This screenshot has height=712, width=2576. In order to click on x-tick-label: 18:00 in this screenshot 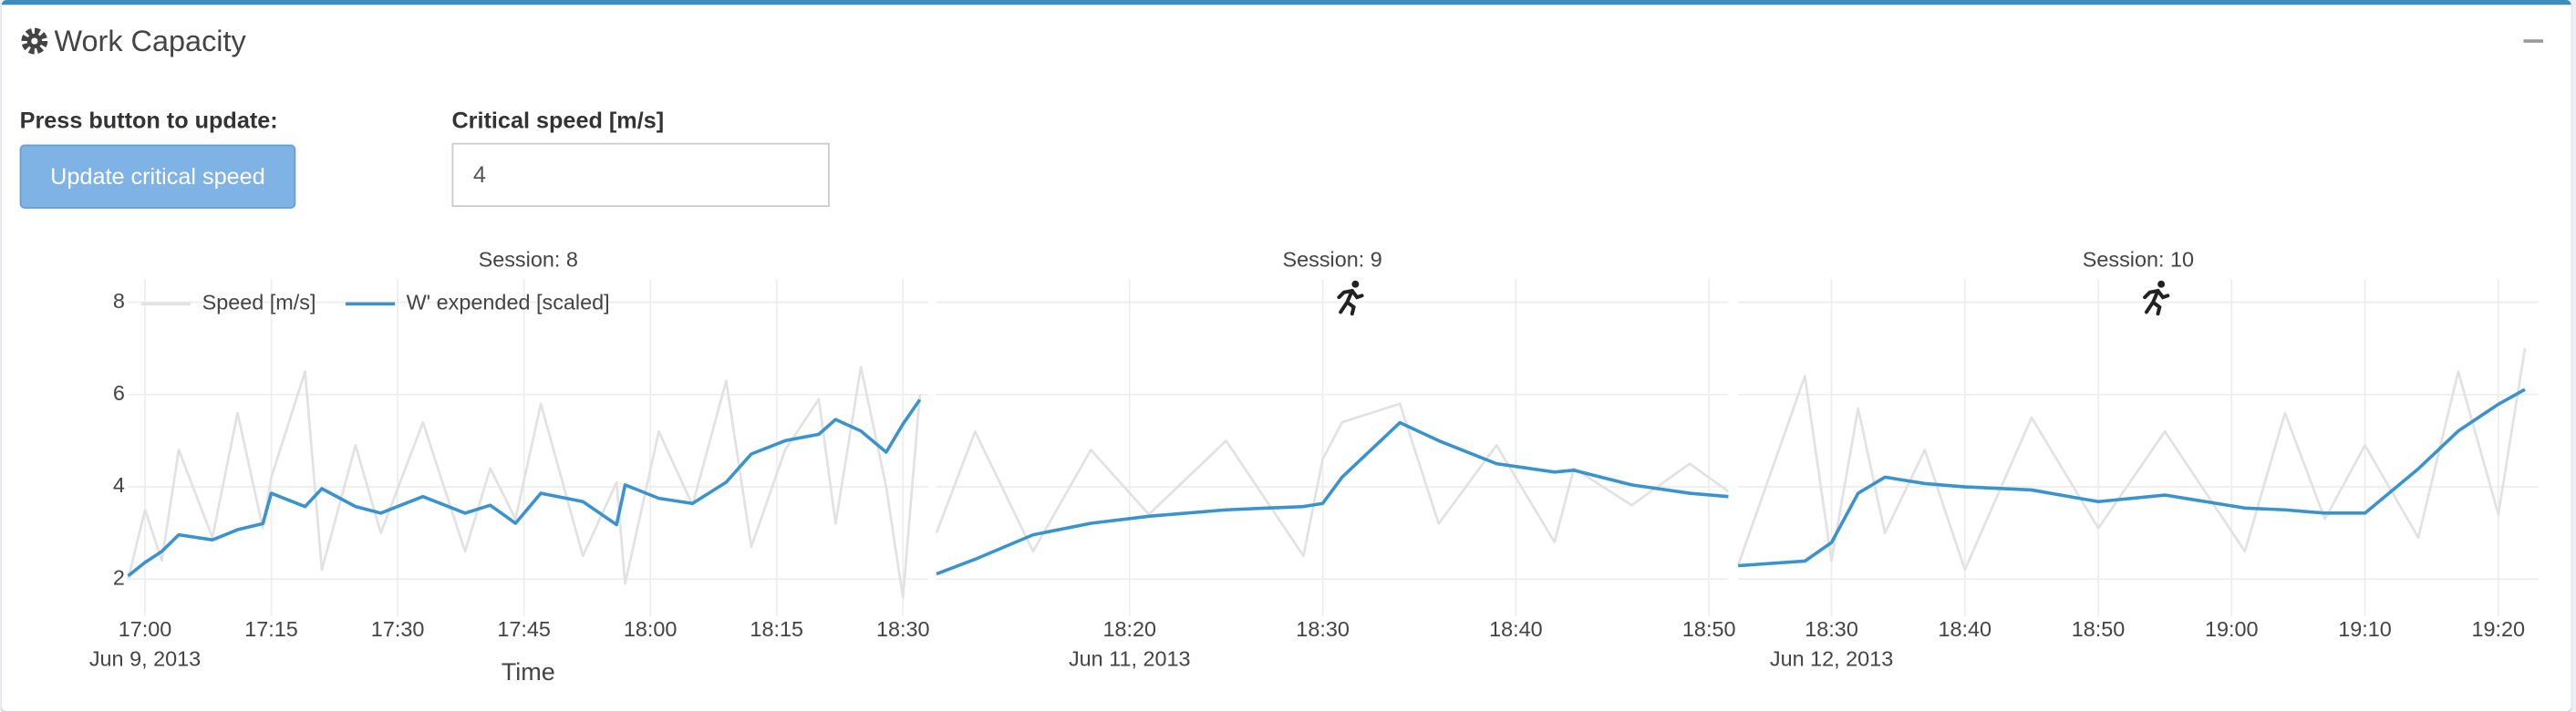, I will do `click(651, 629)`.